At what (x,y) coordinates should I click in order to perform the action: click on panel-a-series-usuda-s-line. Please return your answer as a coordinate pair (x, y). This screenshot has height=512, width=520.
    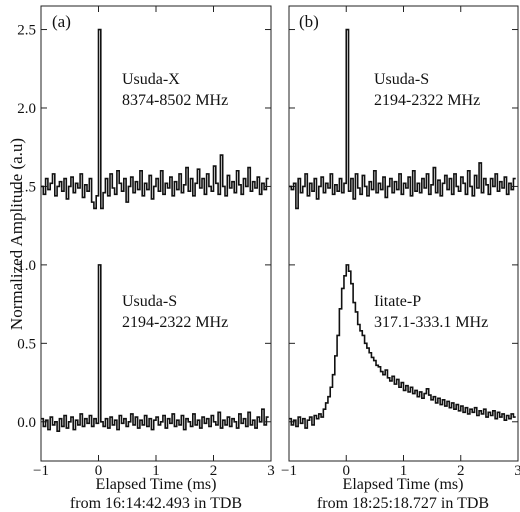
    Looking at the image, I should click on (155, 348).